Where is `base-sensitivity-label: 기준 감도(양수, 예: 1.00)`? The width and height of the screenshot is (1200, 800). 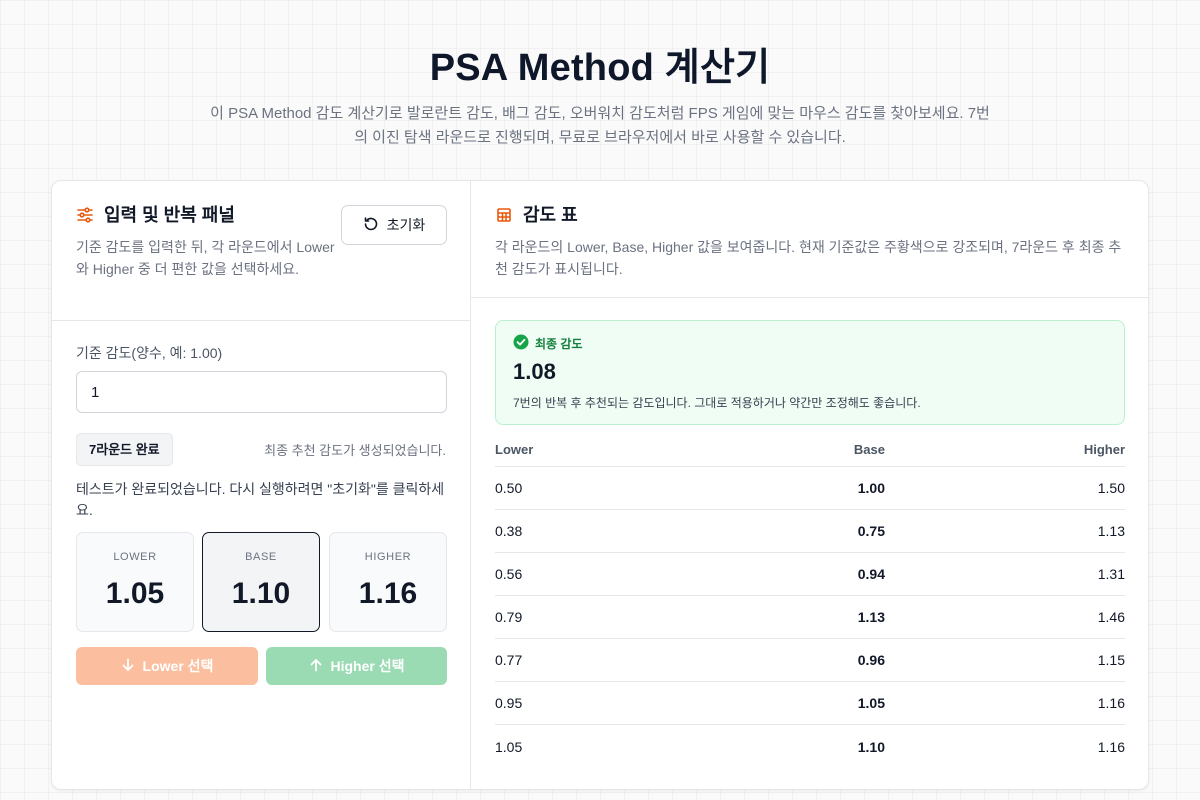 base-sensitivity-label: 기준 감도(양수, 예: 1.00) is located at coordinates (149, 353).